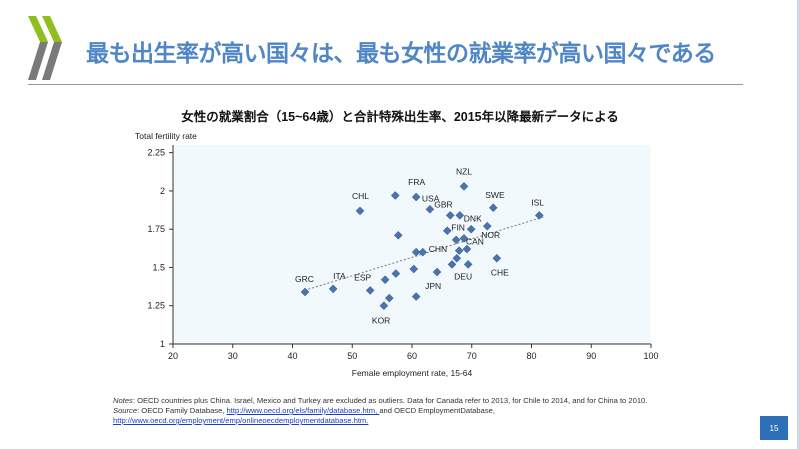 The height and width of the screenshot is (449, 800). I want to click on oecd-logo, so click(45, 48).